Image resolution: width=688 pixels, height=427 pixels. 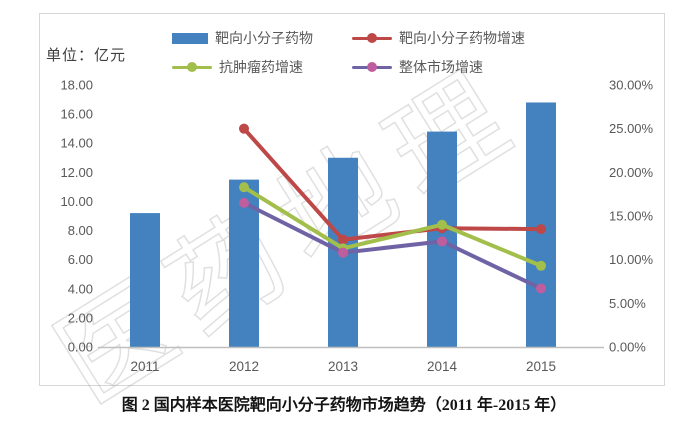 What do you see at coordinates (261, 67) in the screenshot?
I see `legend-label: 抗肿瘤药增速` at bounding box center [261, 67].